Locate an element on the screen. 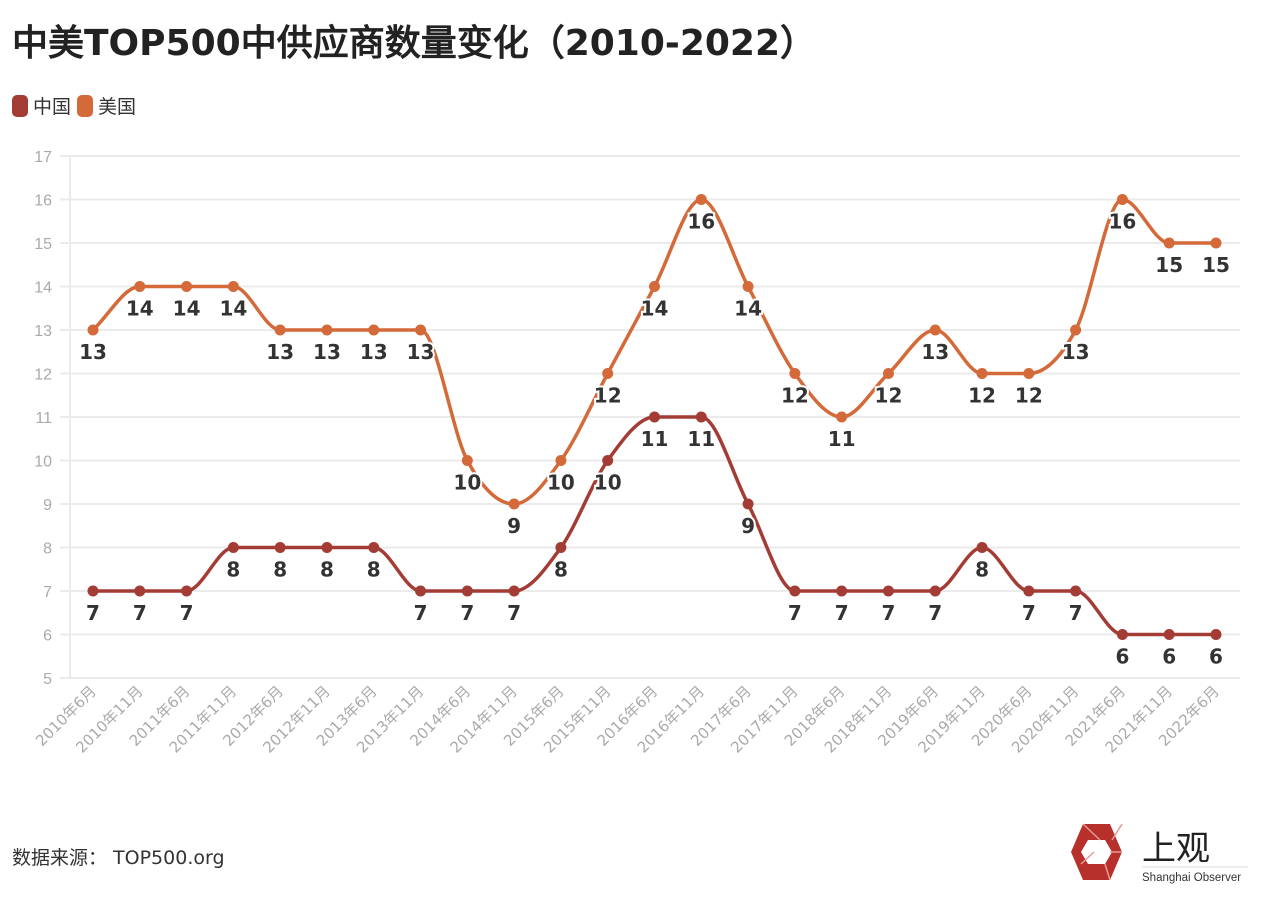 The image size is (1270, 917). y-tick-label: 5 is located at coordinates (47, 679).